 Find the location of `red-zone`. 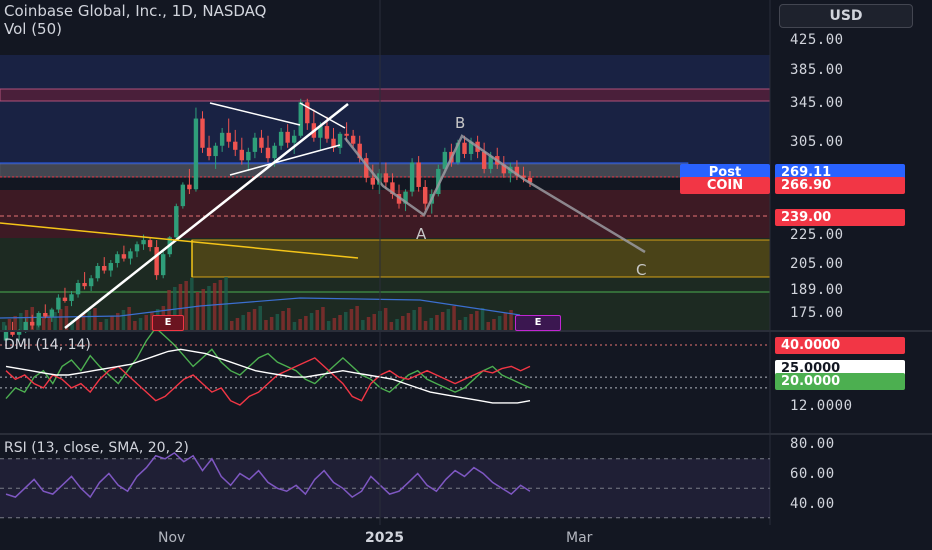

red-zone is located at coordinates (385, 214).